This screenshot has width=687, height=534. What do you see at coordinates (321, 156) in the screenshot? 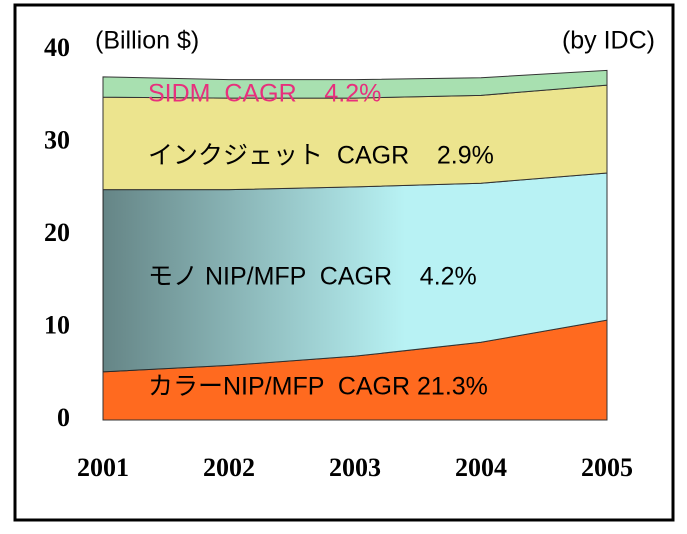
I see `series-label: インクジェット CAGR 2.9%` at bounding box center [321, 156].